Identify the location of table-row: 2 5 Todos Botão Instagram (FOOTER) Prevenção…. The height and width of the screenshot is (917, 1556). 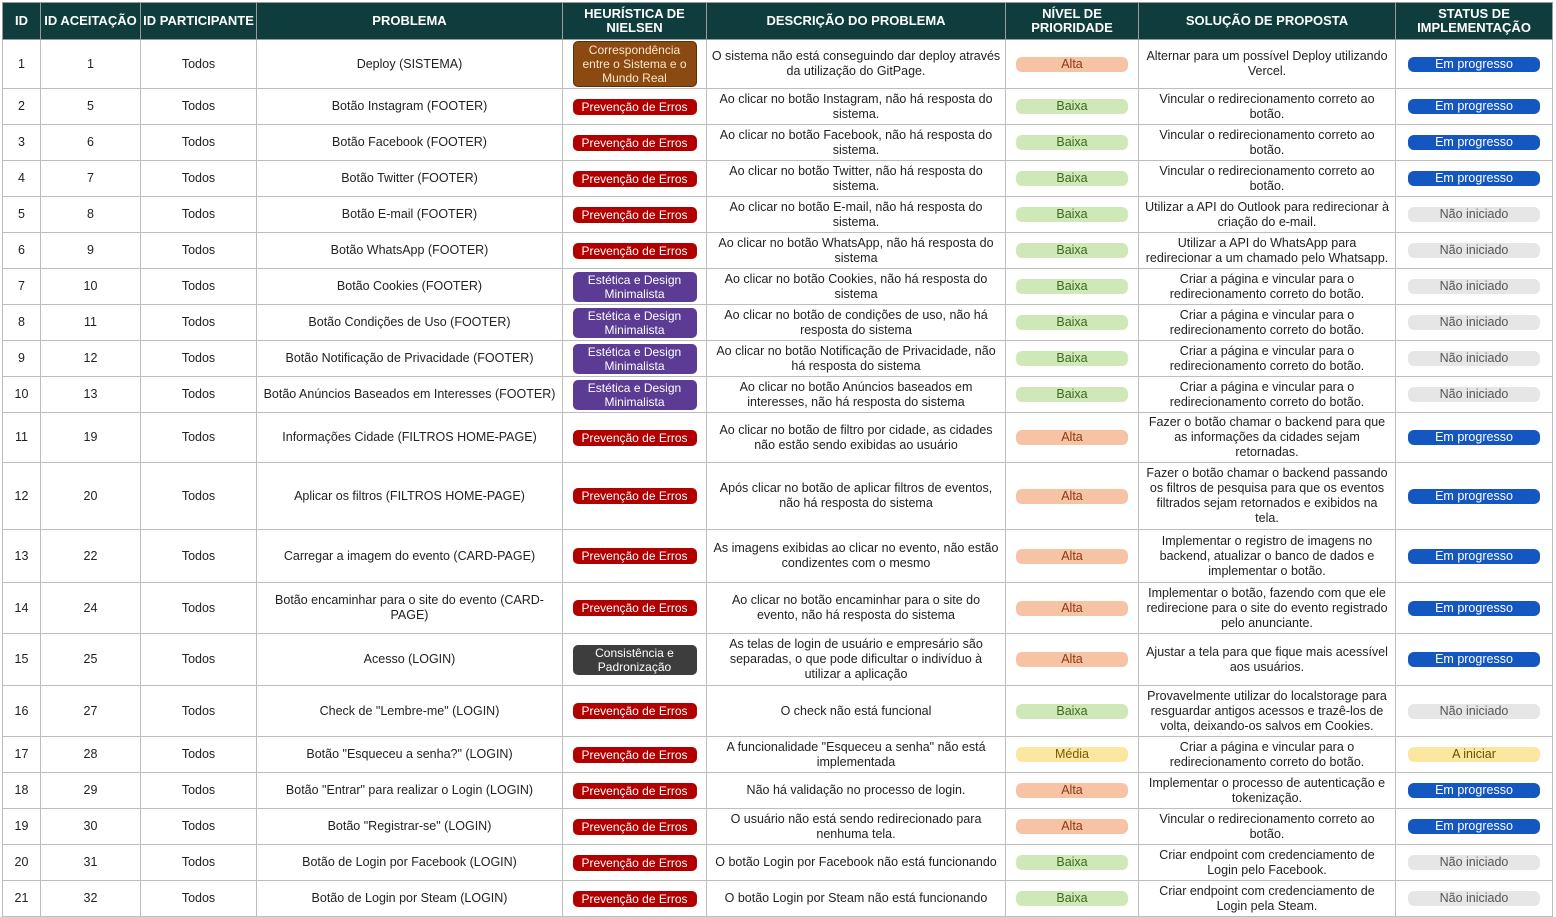
(777, 106).